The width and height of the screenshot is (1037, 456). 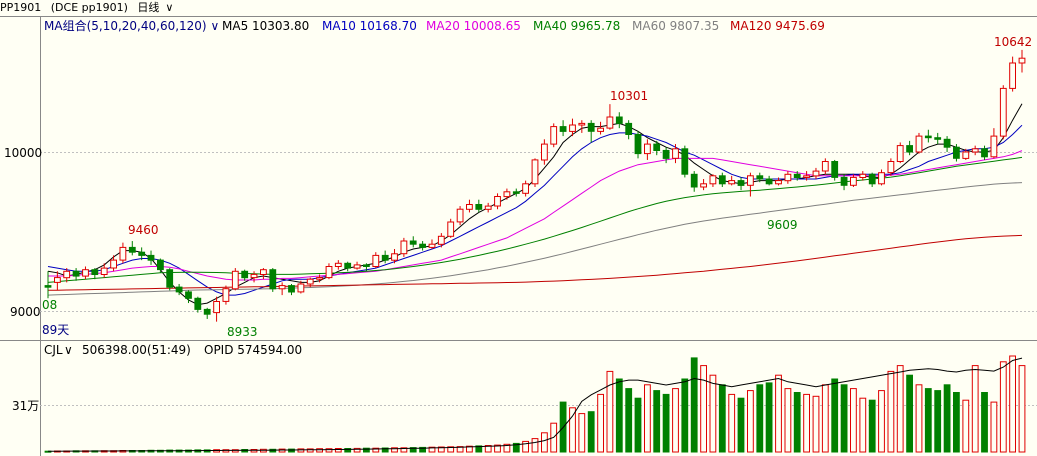 I want to click on ma120-legend: MA120 9475.69, so click(x=777, y=26).